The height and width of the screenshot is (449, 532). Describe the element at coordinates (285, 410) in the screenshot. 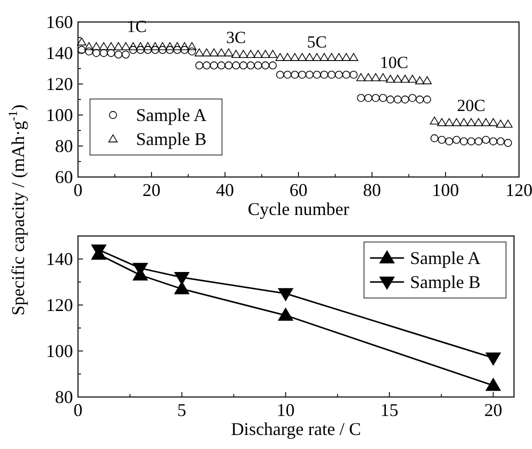

I see `x-tick-label: 10` at that location.